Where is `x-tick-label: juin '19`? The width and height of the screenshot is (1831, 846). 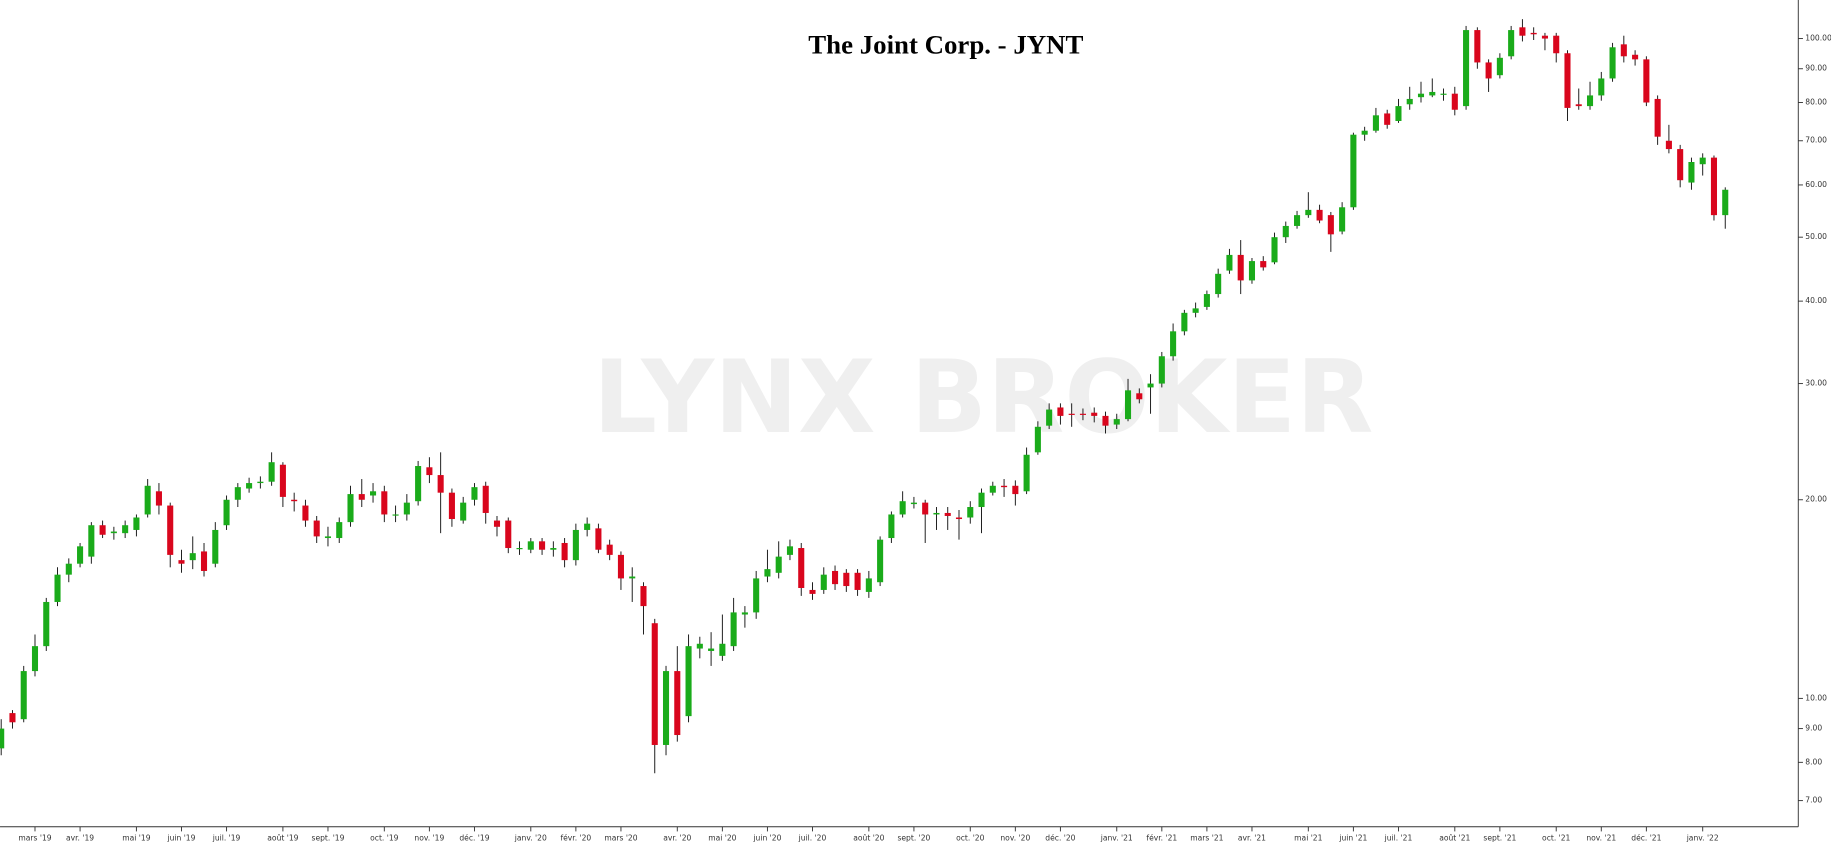 x-tick-label: juin '19 is located at coordinates (181, 837).